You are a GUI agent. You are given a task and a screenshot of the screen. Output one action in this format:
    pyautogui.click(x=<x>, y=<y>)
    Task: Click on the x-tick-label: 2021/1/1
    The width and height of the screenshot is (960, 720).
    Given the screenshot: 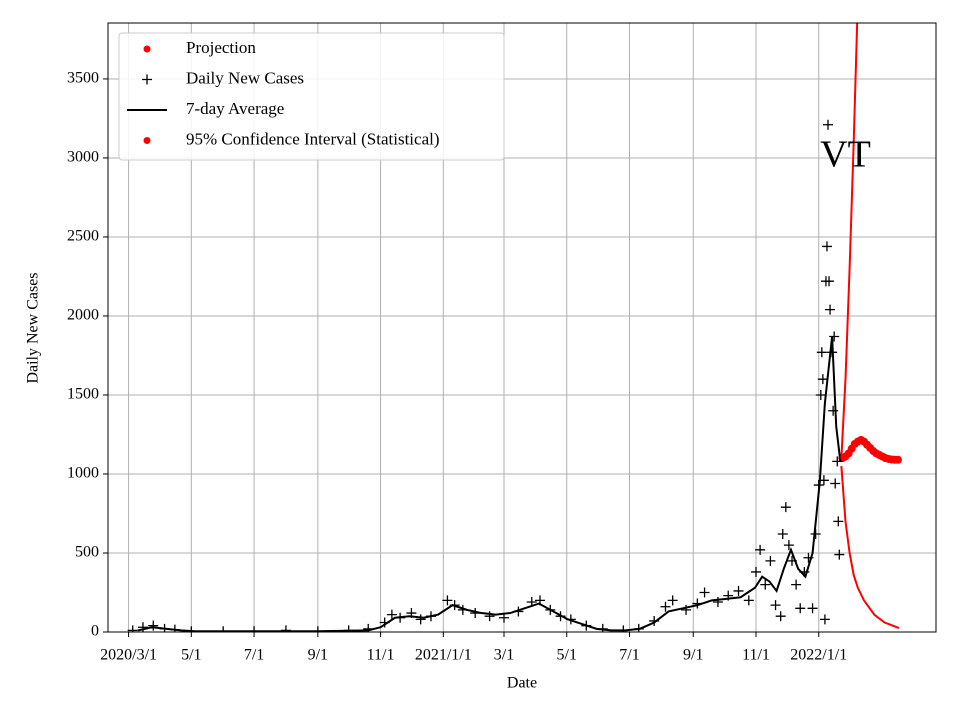 What is the action you would take?
    pyautogui.click(x=443, y=655)
    